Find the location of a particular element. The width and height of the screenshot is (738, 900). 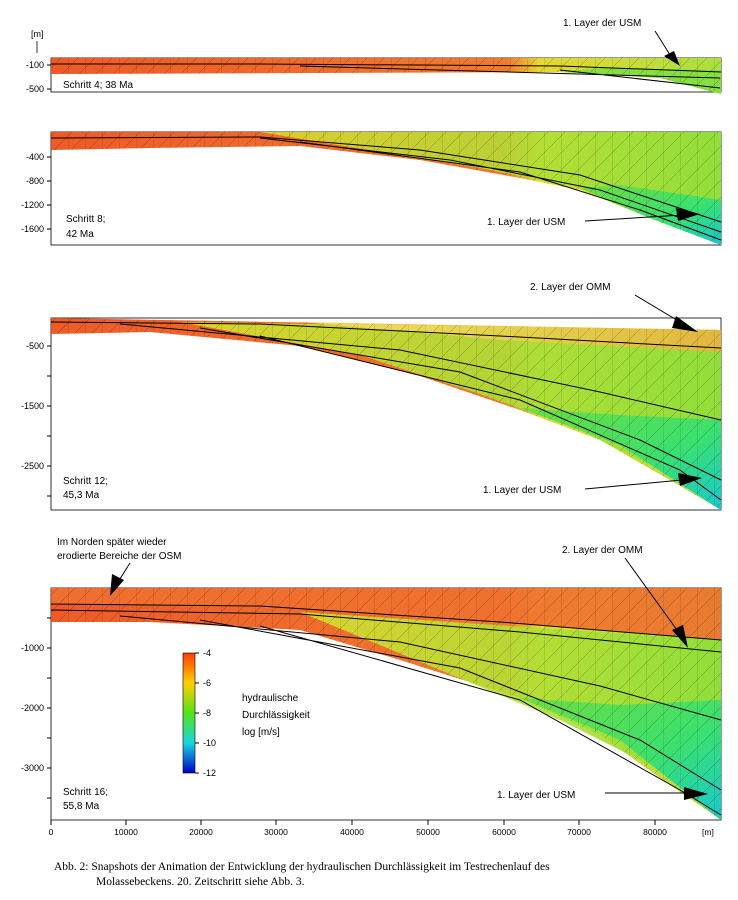

x-tick-label: 20000 is located at coordinates (201, 832).